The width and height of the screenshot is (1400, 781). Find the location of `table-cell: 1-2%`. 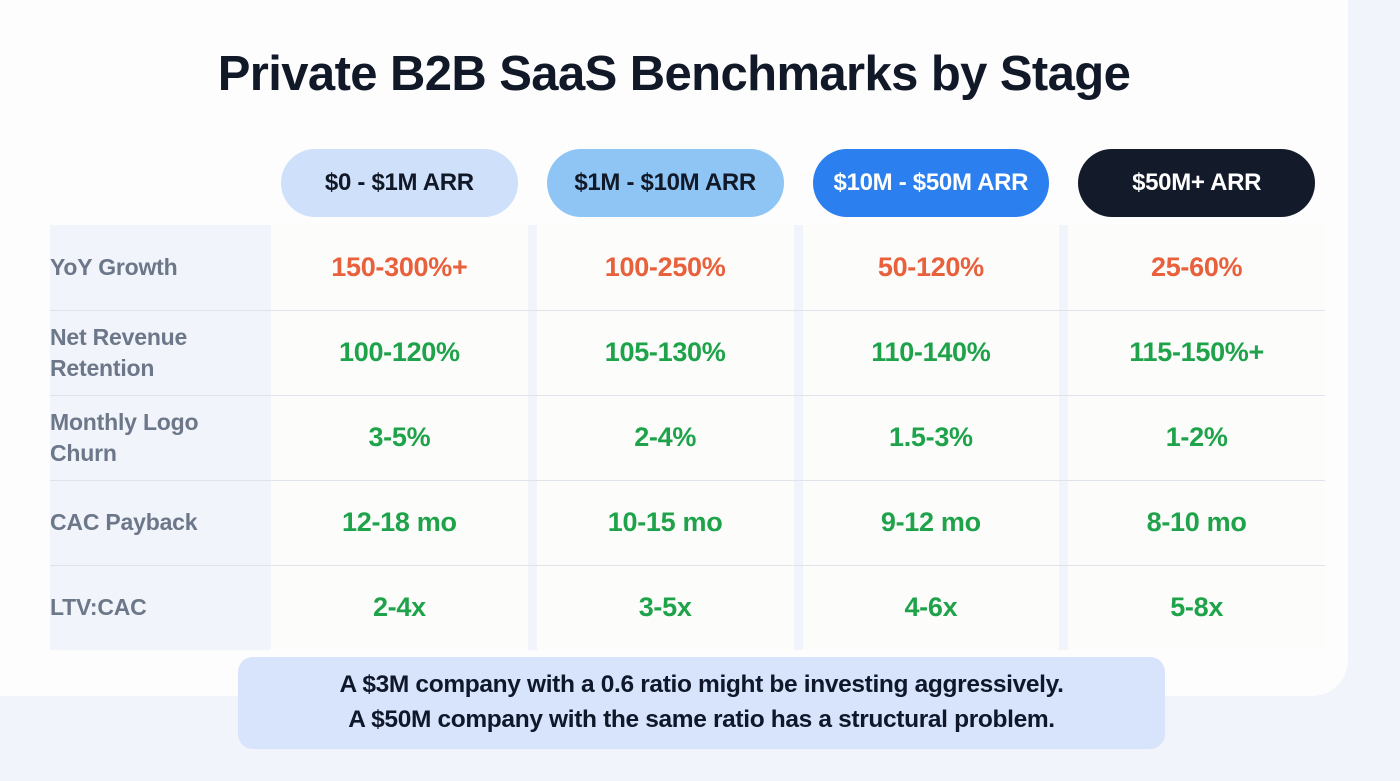

table-cell: 1-2% is located at coordinates (1192, 437).